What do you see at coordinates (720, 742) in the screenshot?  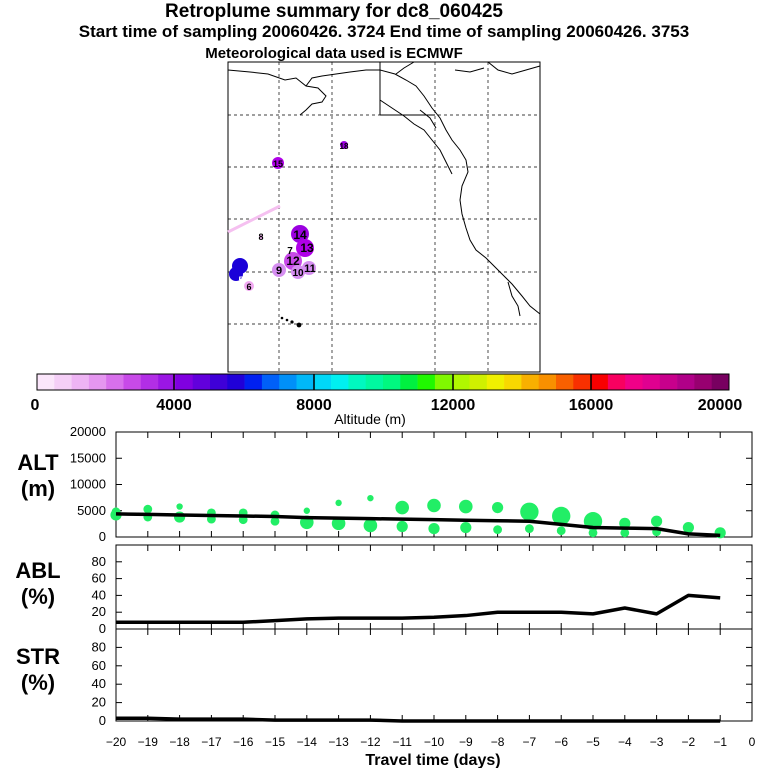 I see `x-tick-label: −1` at bounding box center [720, 742].